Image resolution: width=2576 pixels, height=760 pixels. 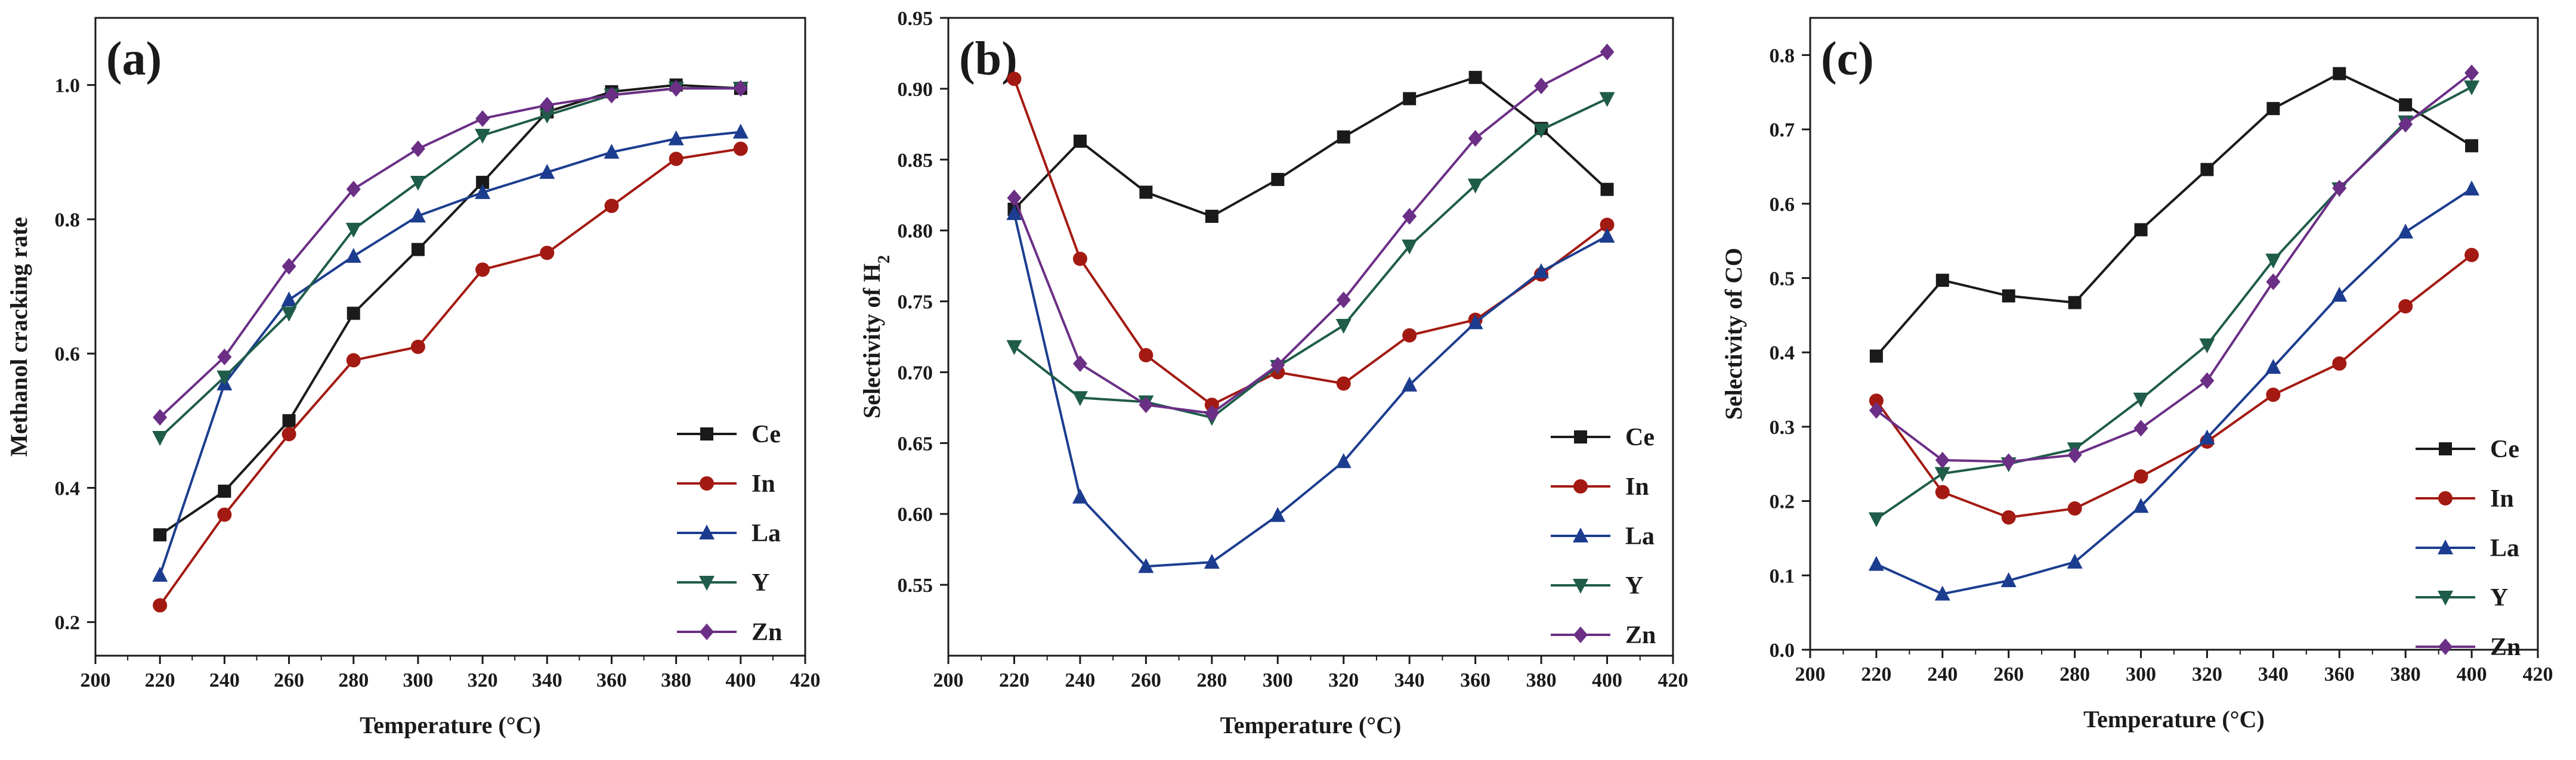 I want to click on x-tick-label: 240, so click(x=1942, y=674).